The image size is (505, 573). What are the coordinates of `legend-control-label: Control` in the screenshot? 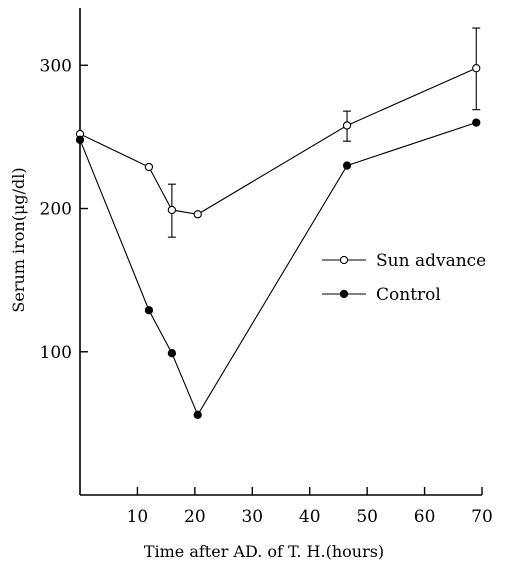 It's located at (408, 295).